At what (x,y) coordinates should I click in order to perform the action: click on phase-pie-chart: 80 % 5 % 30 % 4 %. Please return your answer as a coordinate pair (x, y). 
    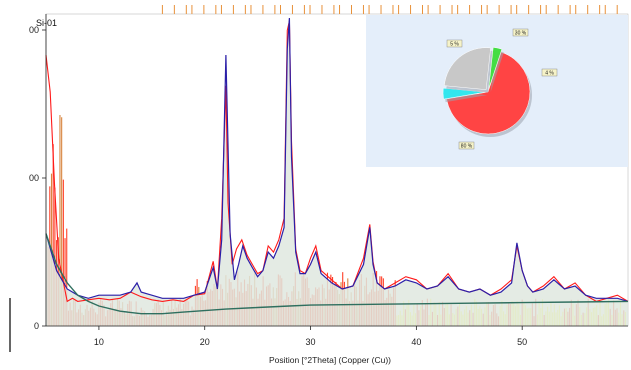
    Looking at the image, I should click on (500, 89).